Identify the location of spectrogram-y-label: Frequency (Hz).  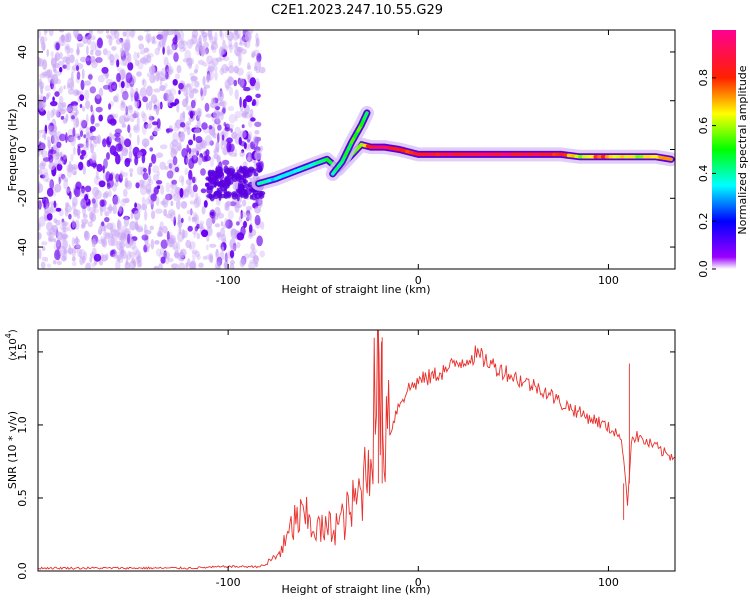
(12, 150).